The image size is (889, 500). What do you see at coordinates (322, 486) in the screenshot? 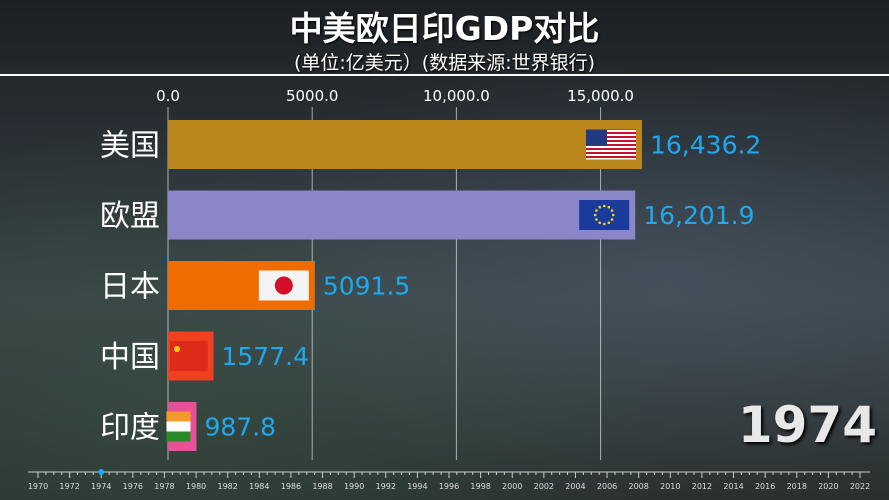
I see `timeline-year-label: 1988` at bounding box center [322, 486].